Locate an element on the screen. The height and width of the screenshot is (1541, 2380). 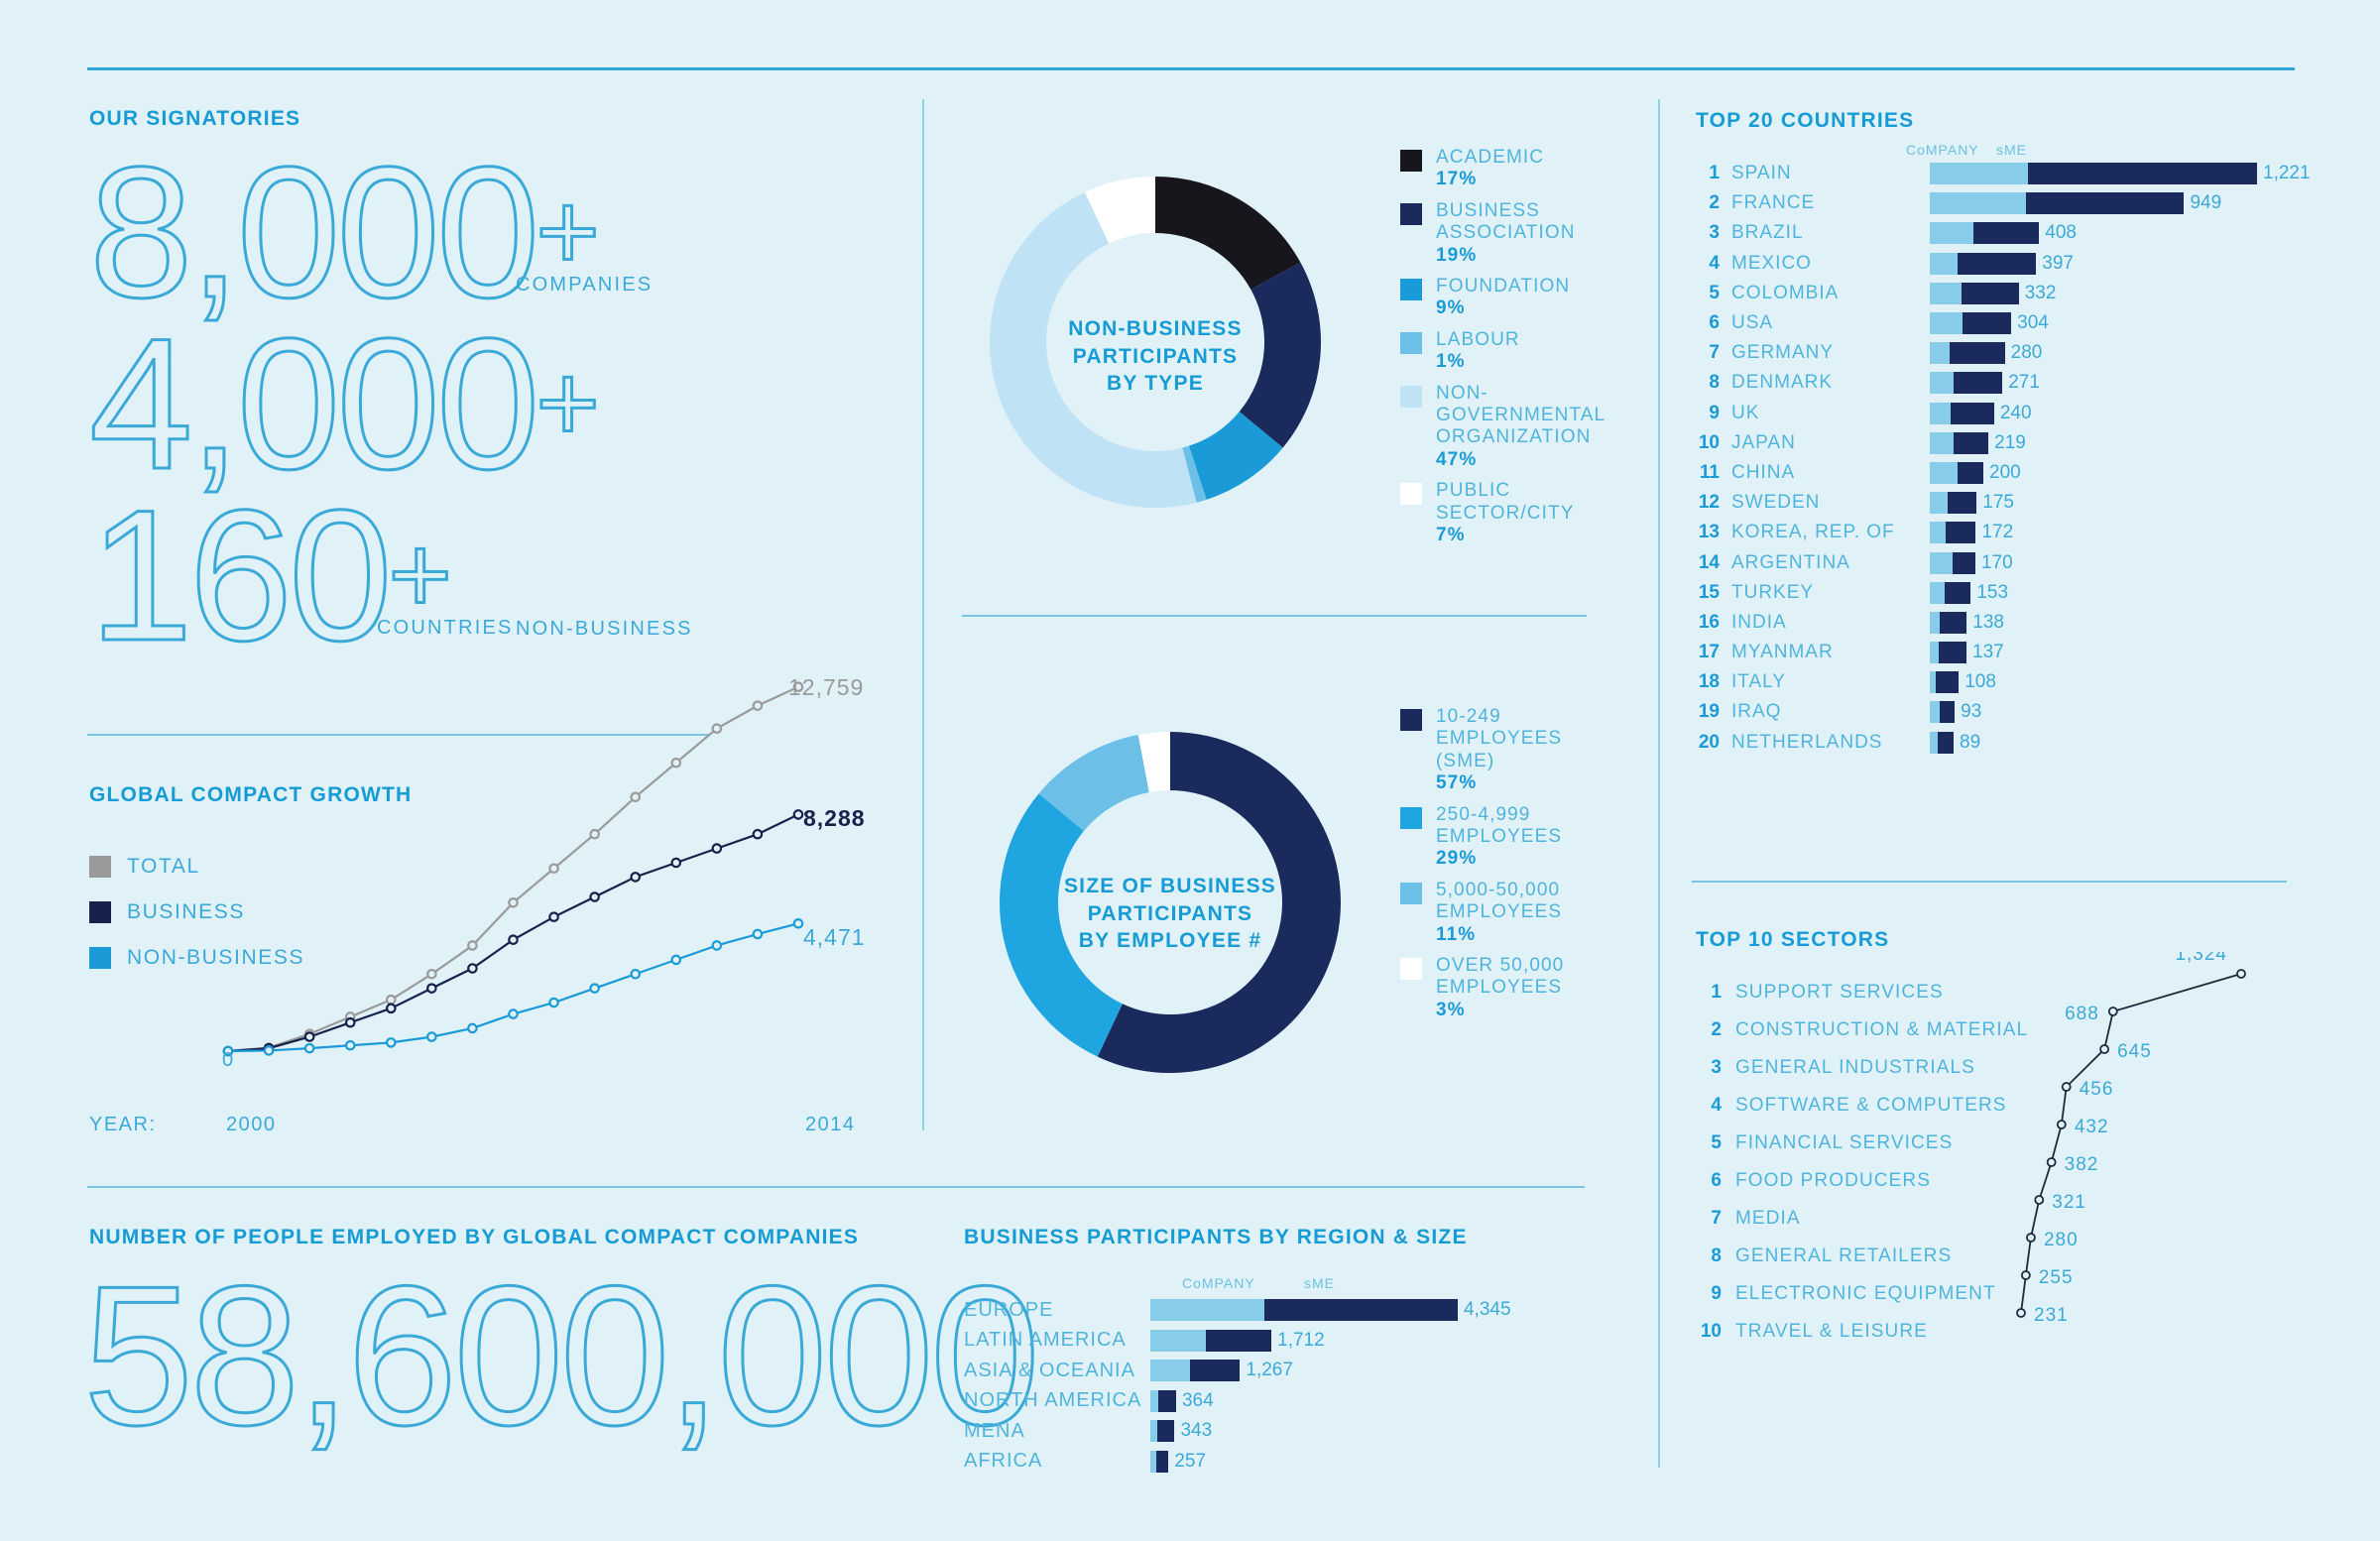
country-row: 20 NETHERLANDS 89 is located at coordinates (1998, 743).